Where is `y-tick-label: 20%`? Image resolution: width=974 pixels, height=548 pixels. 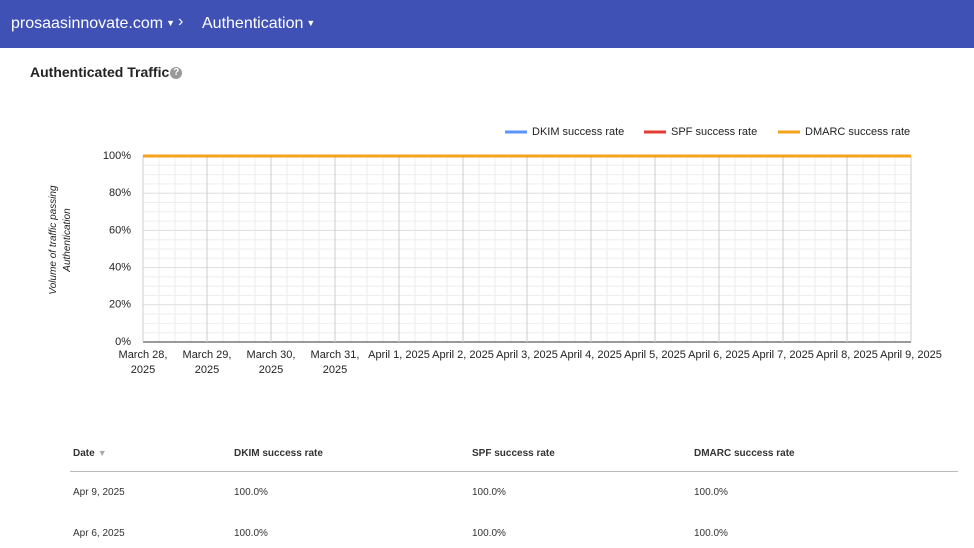 y-tick-label: 20% is located at coordinates (120, 305).